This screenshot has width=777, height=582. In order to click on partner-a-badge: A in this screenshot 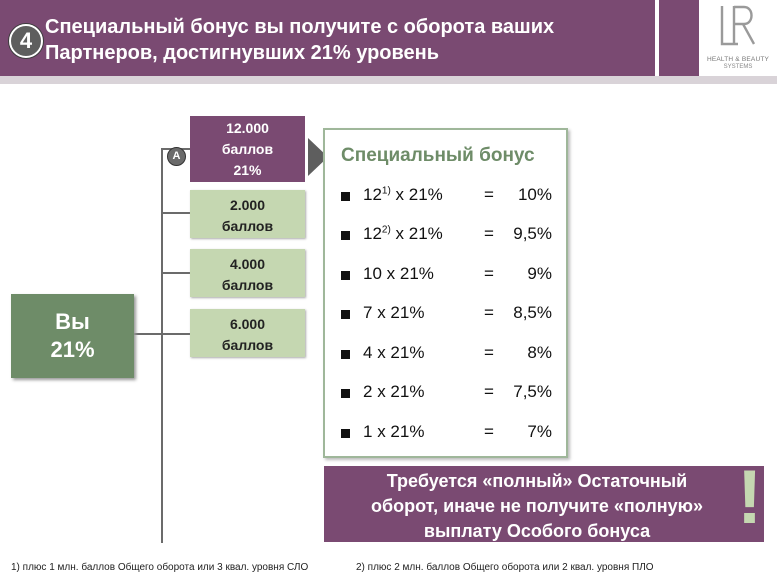, I will do `click(176, 156)`.